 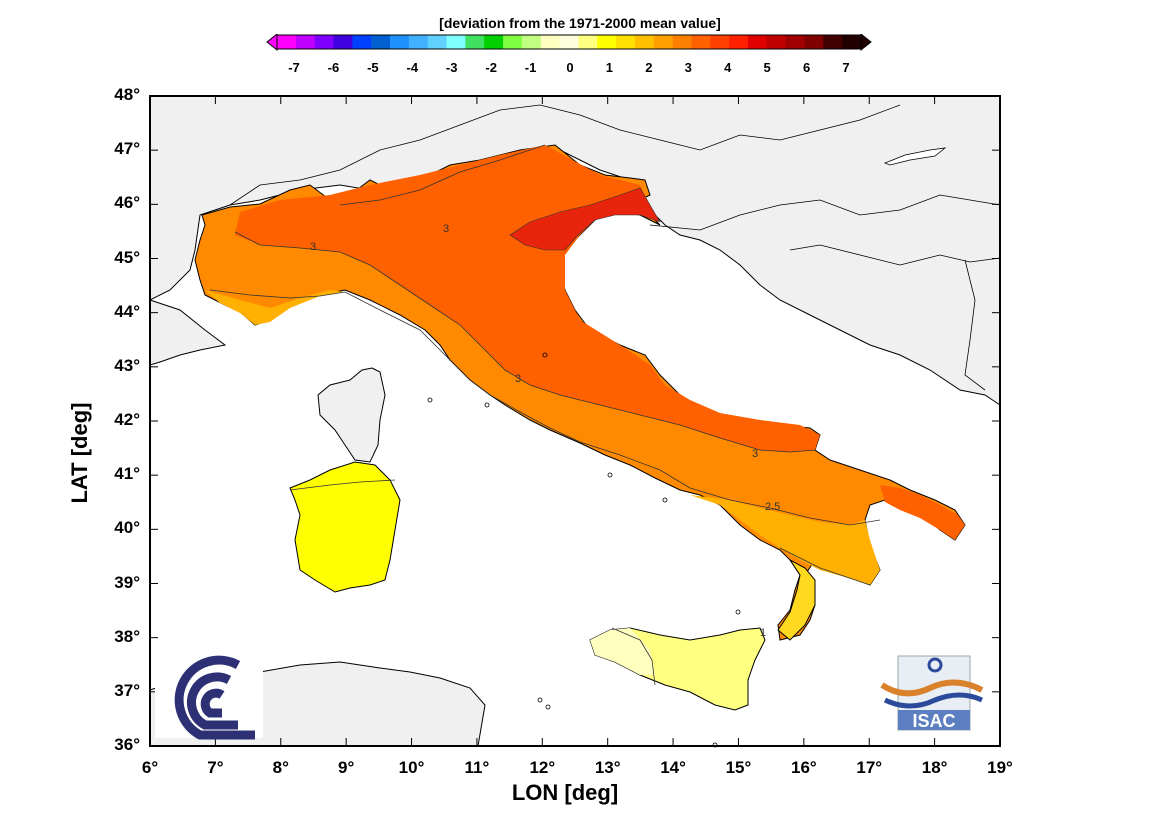 What do you see at coordinates (803, 767) in the screenshot?
I see `lon-tick-label: 16°` at bounding box center [803, 767].